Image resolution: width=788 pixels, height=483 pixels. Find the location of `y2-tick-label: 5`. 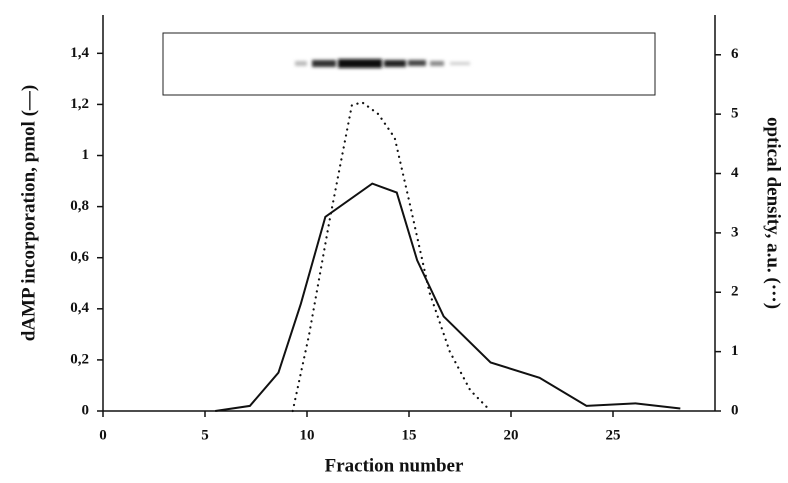

y2-tick-label: 5 is located at coordinates (735, 114).